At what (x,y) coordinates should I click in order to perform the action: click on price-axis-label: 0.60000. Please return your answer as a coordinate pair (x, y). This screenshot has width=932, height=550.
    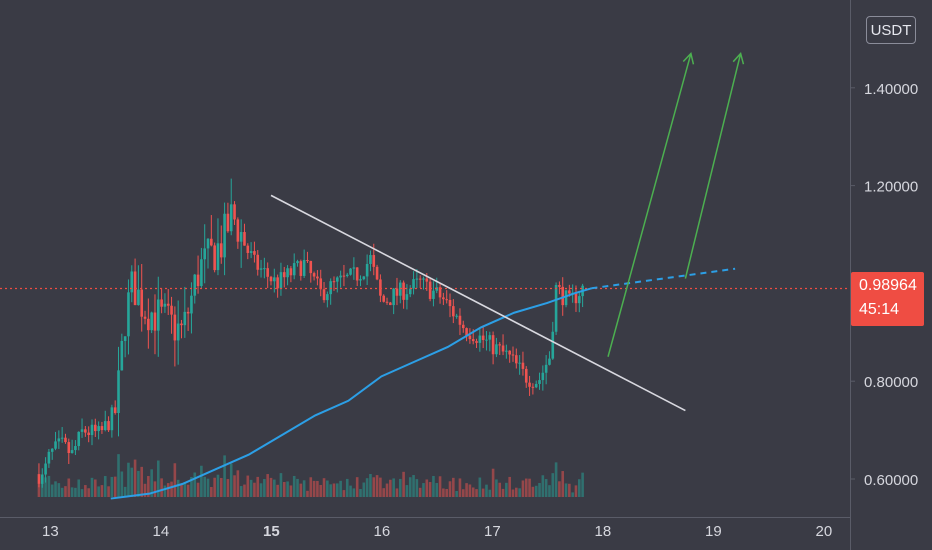
    Looking at the image, I should click on (891, 480).